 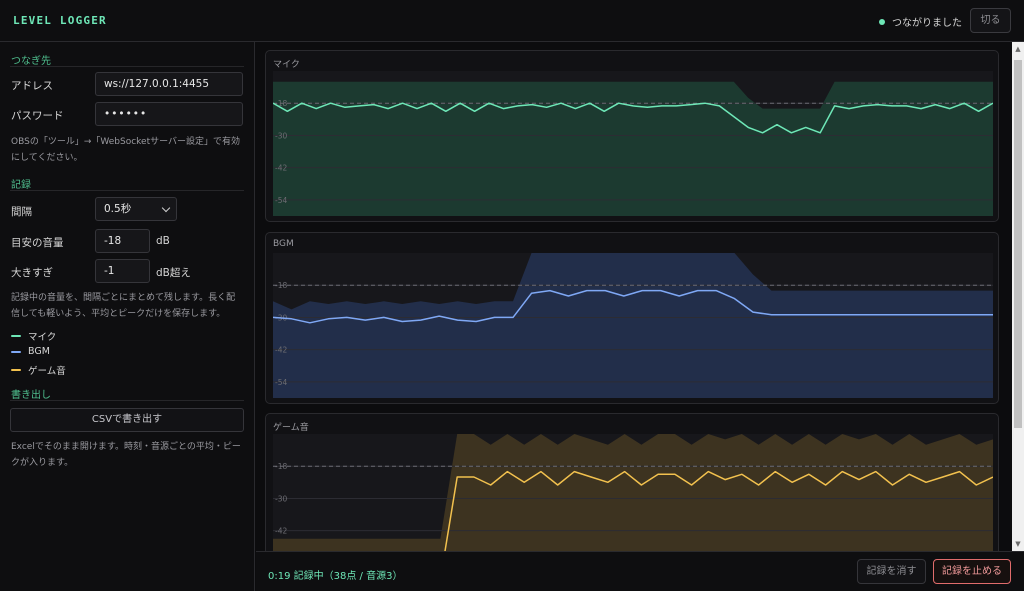 What do you see at coordinates (37, 116) in the screenshot?
I see `password-label: パスワード` at bounding box center [37, 116].